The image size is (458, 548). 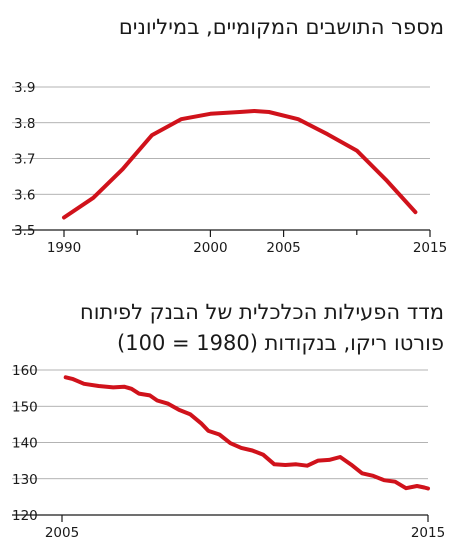 I want to click on y-tick-label: 120, so click(x=25, y=516).